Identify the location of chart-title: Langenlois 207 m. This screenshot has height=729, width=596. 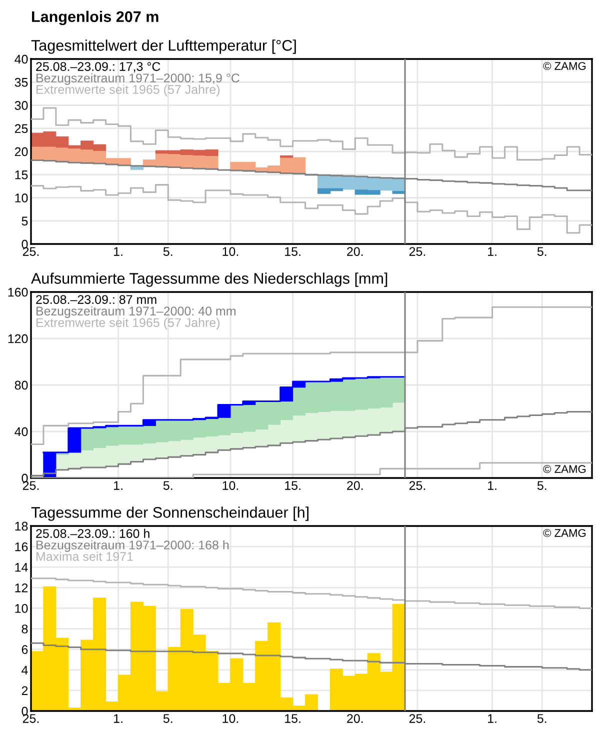
(95, 18).